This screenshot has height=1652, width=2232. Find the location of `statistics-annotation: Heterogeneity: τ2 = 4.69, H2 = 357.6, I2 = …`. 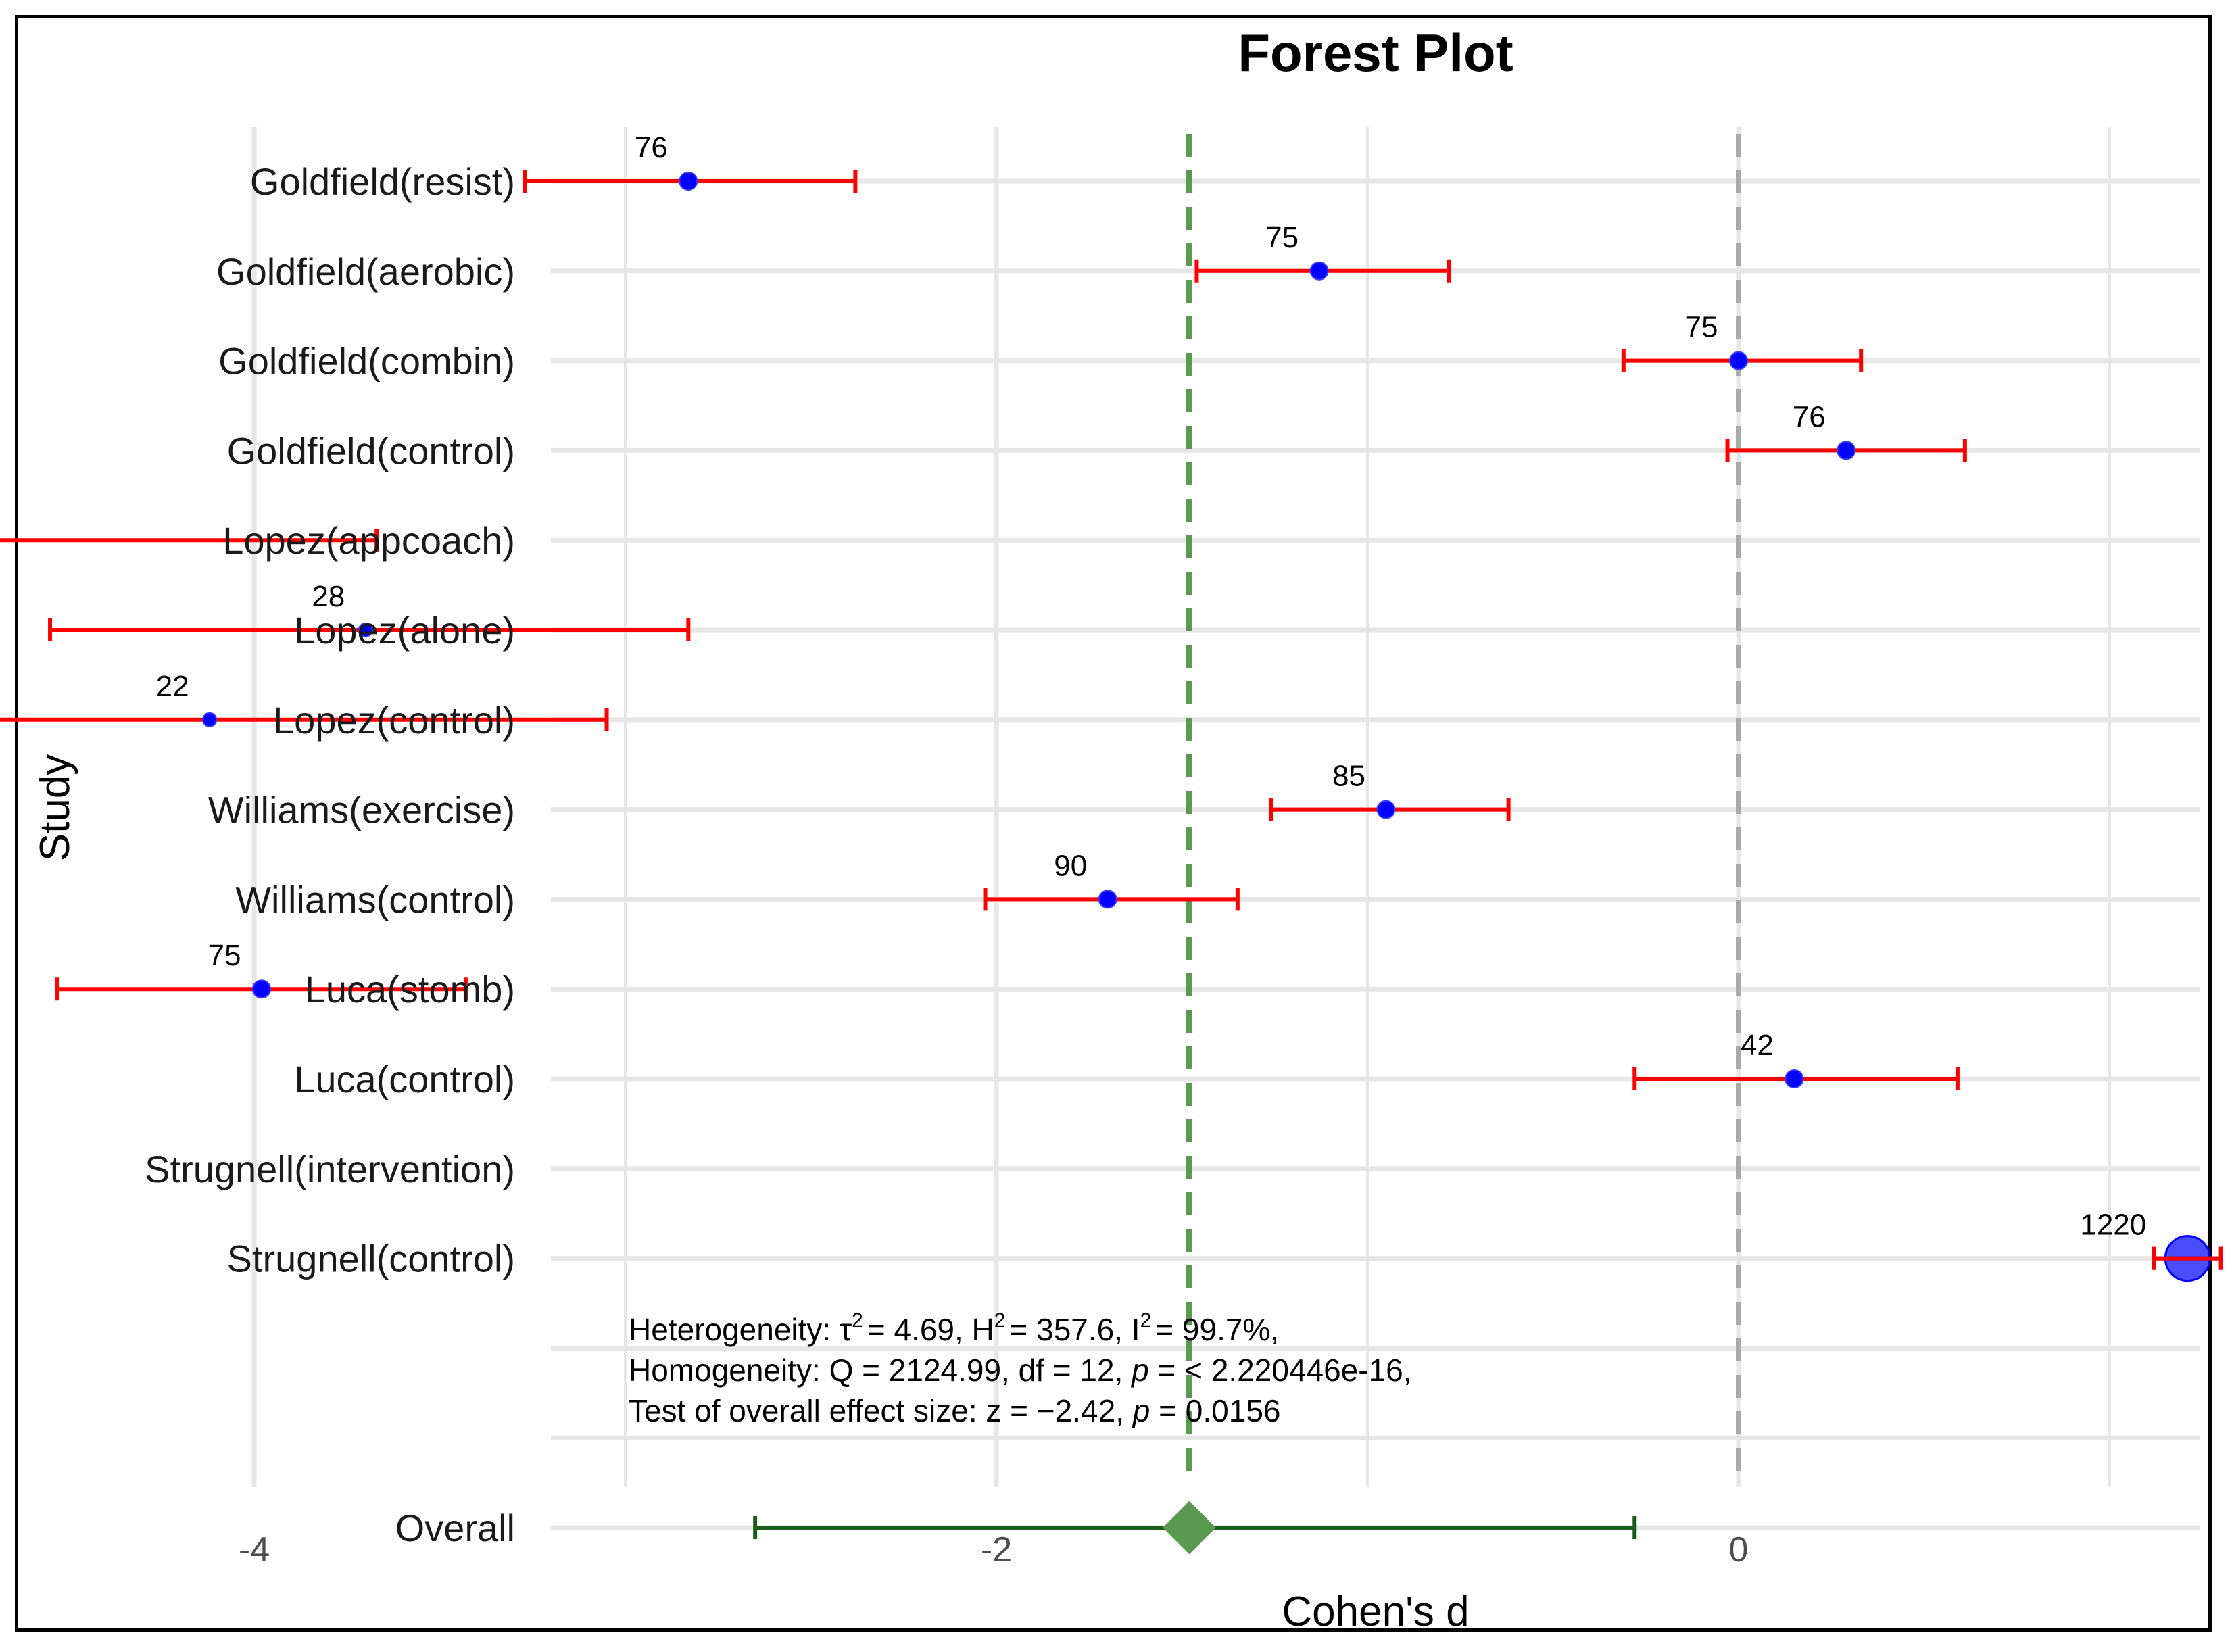

statistics-annotation: Heterogeneity: τ2 = 4.69, H2 = 357.6, I2 = … is located at coordinates (1020, 1368).